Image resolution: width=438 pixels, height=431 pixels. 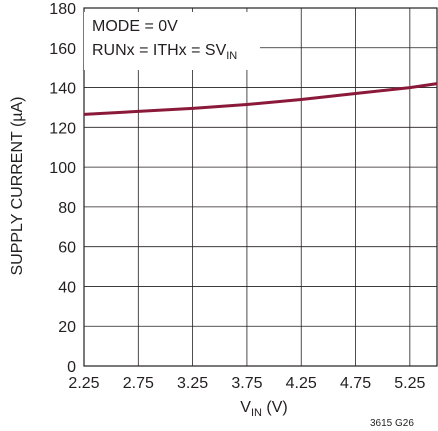 I want to click on x-tick-label: 4.25, so click(x=301, y=383).